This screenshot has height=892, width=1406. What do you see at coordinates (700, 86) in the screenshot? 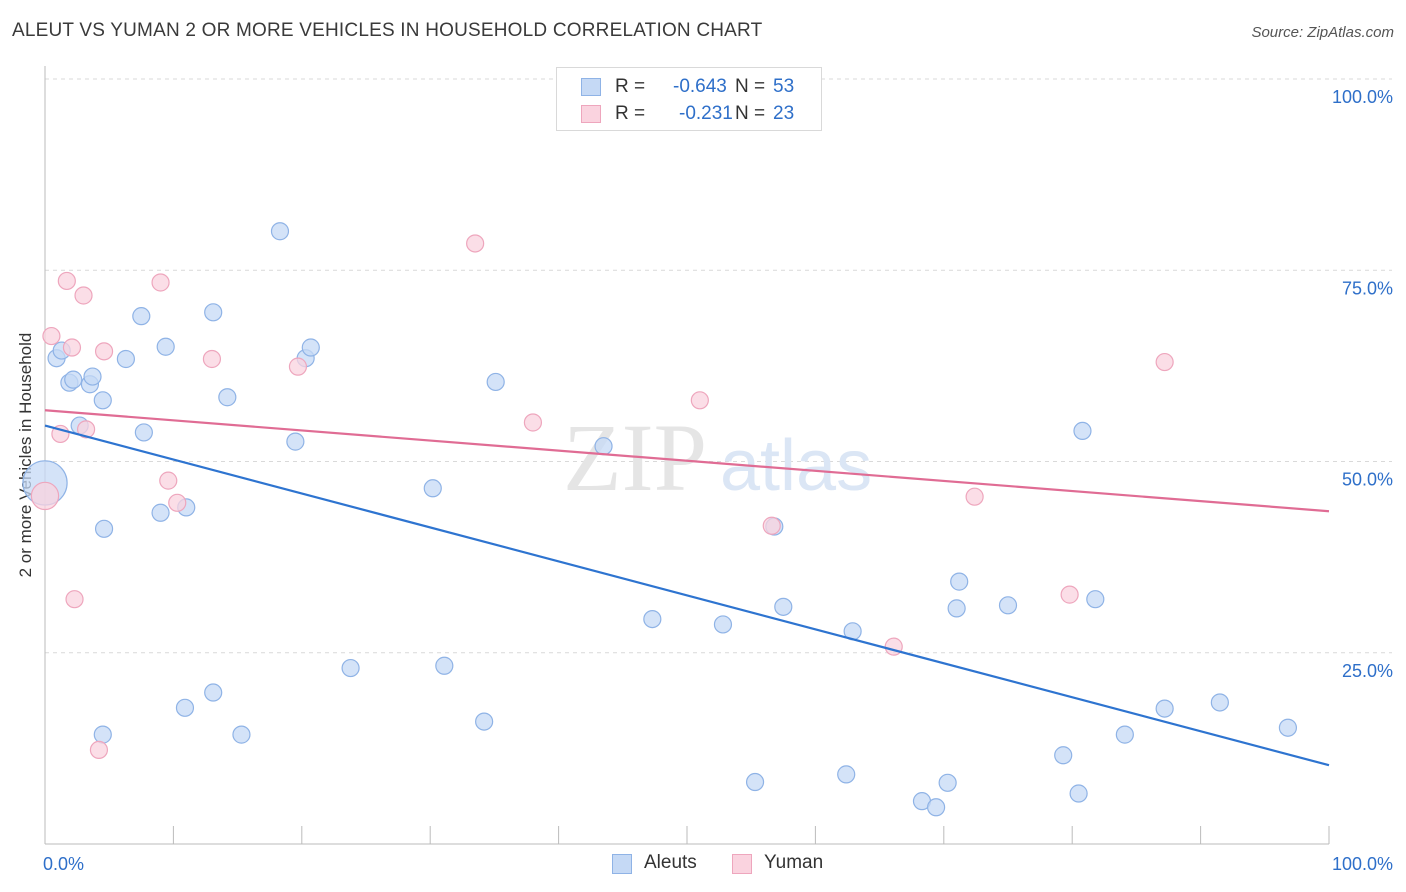
I see `r-value: -0.643` at bounding box center [700, 86].